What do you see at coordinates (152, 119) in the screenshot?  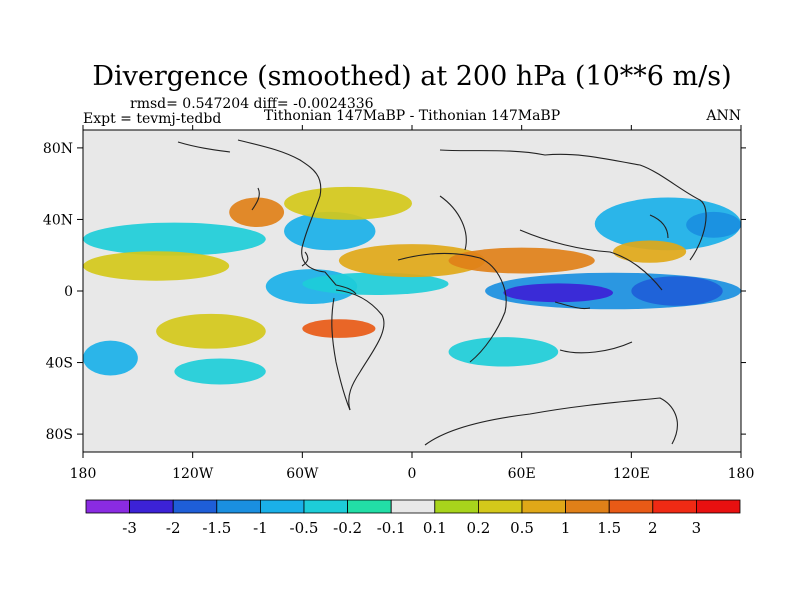 I see `experiment-label: Expt = tevmj-tedbd` at bounding box center [152, 119].